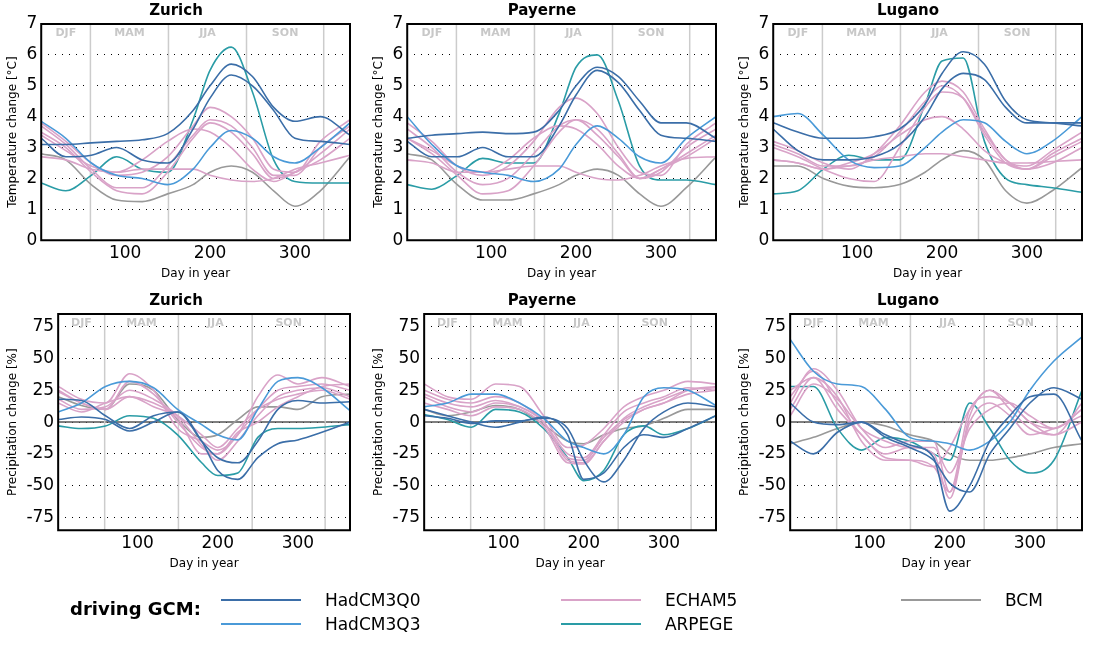 The width and height of the screenshot is (1100, 650). What do you see at coordinates (372, 624) in the screenshot?
I see `legend-label: HadCM3Q3` at bounding box center [372, 624].